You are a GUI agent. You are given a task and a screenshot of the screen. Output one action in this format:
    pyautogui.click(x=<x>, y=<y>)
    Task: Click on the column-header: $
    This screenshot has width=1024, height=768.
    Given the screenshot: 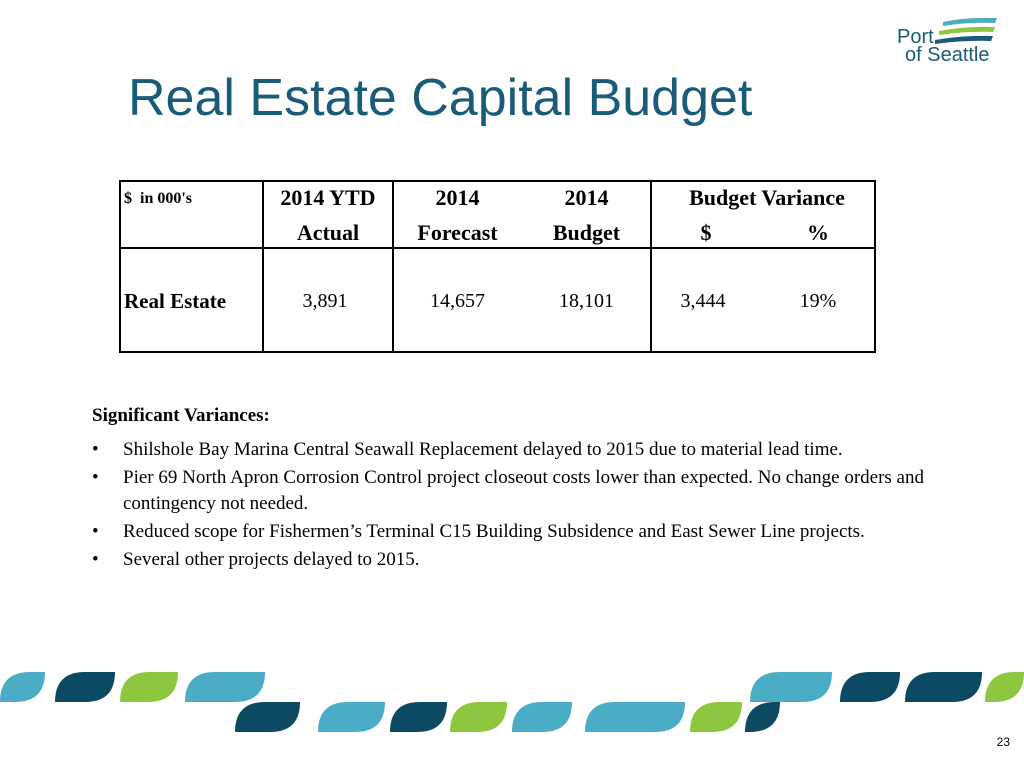 What is the action you would take?
    pyautogui.click(x=706, y=232)
    